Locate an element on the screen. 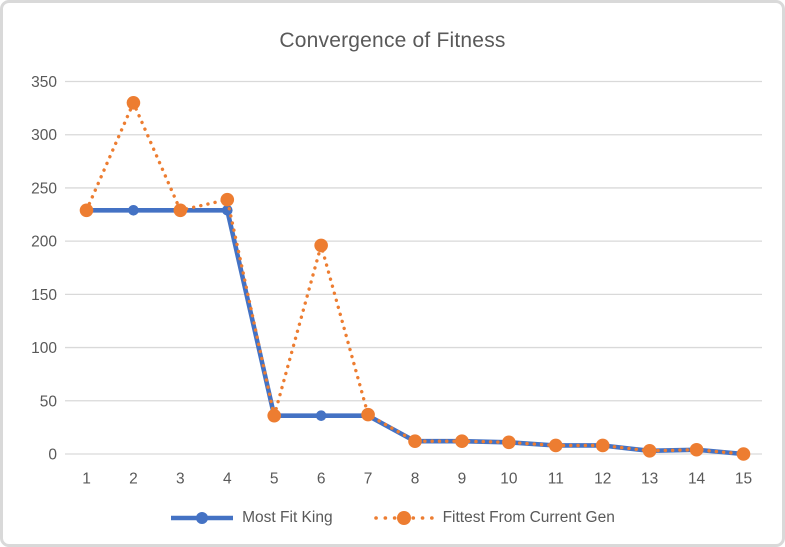 The height and width of the screenshot is (547, 785). x-tick-label: 3 is located at coordinates (180, 479).